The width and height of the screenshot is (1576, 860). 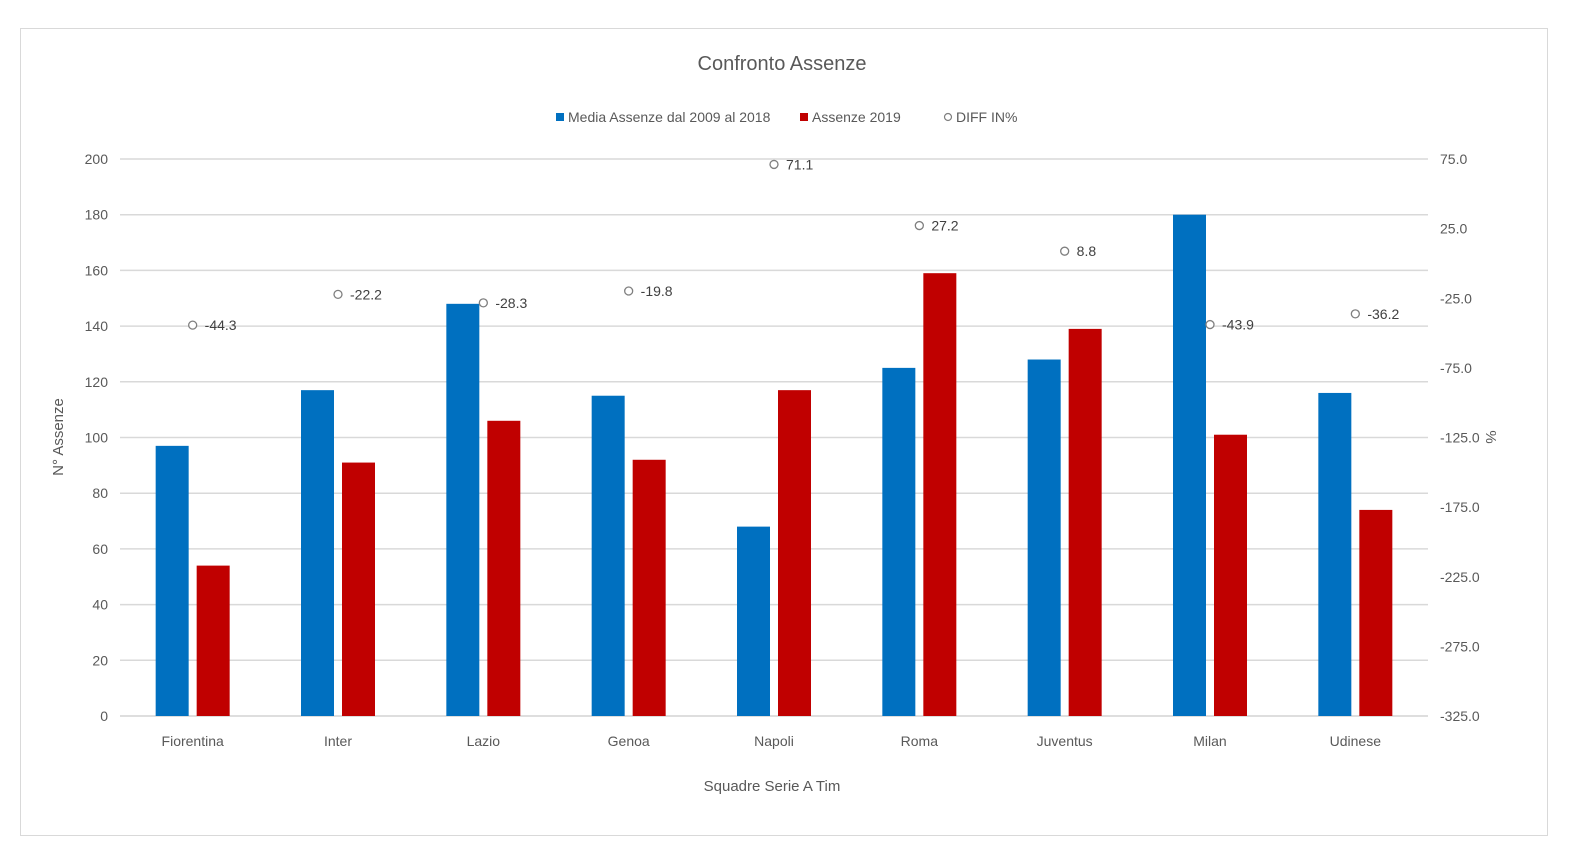 What do you see at coordinates (856, 117) in the screenshot?
I see `legend-label: Assenze 2019` at bounding box center [856, 117].